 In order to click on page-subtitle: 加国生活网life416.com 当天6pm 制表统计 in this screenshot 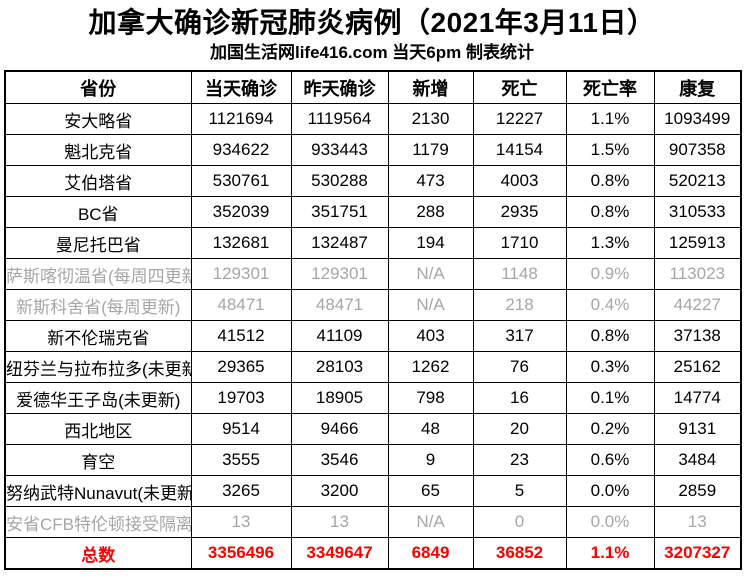, I will do `click(371, 52)`.